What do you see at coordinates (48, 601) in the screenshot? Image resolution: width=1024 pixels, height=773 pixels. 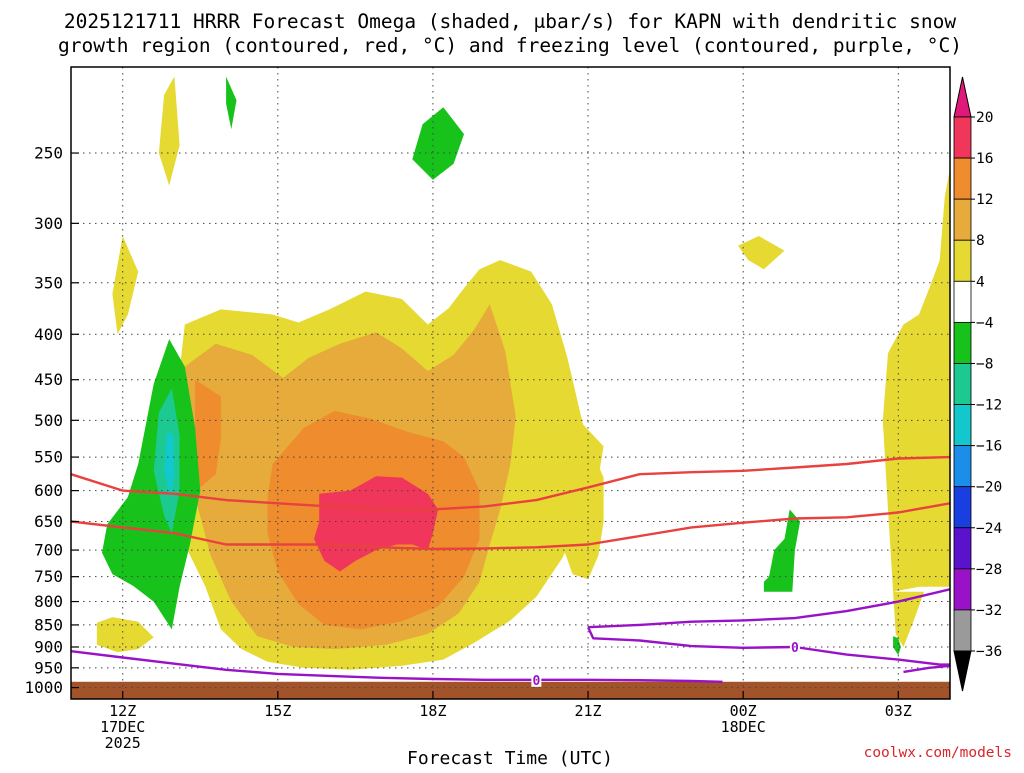 I see `y-tick-label: 800` at bounding box center [48, 601].